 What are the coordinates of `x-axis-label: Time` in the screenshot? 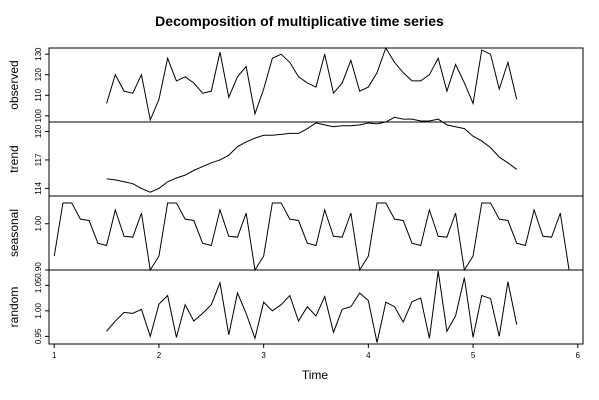 It's located at (315, 375).